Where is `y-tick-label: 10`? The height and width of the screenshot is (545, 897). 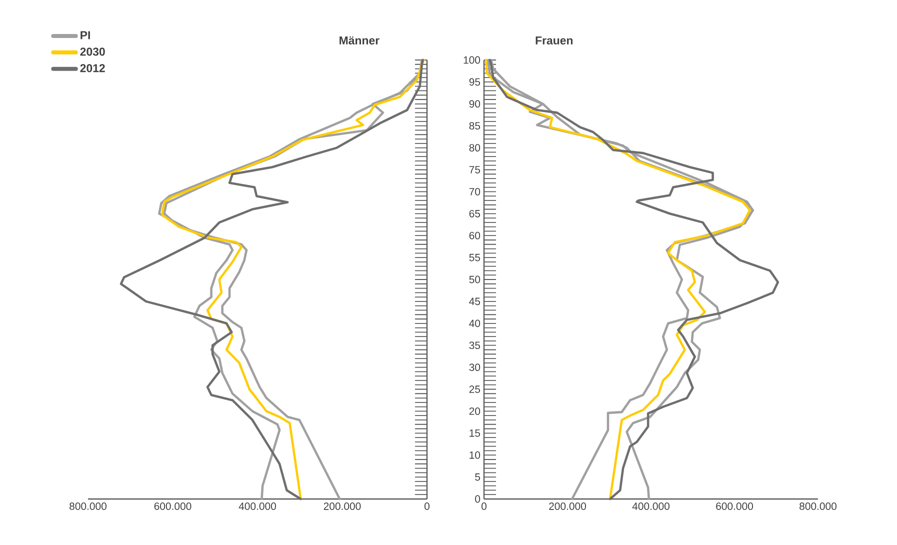 y-tick-label: 10 is located at coordinates (475, 455).